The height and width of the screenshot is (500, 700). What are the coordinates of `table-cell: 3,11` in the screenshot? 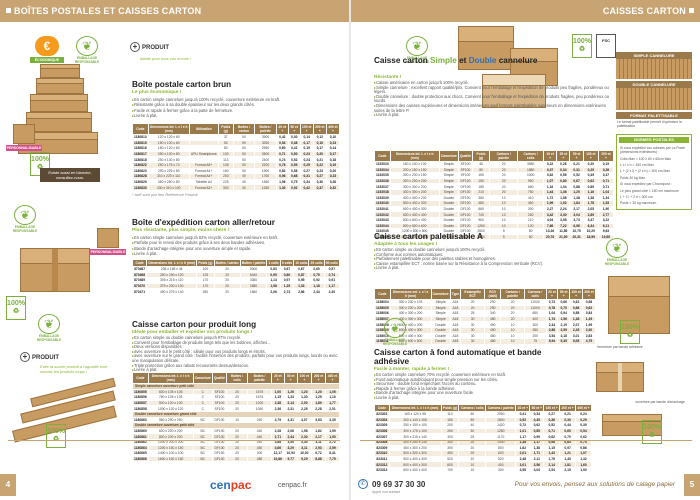 It's located at (304, 448).